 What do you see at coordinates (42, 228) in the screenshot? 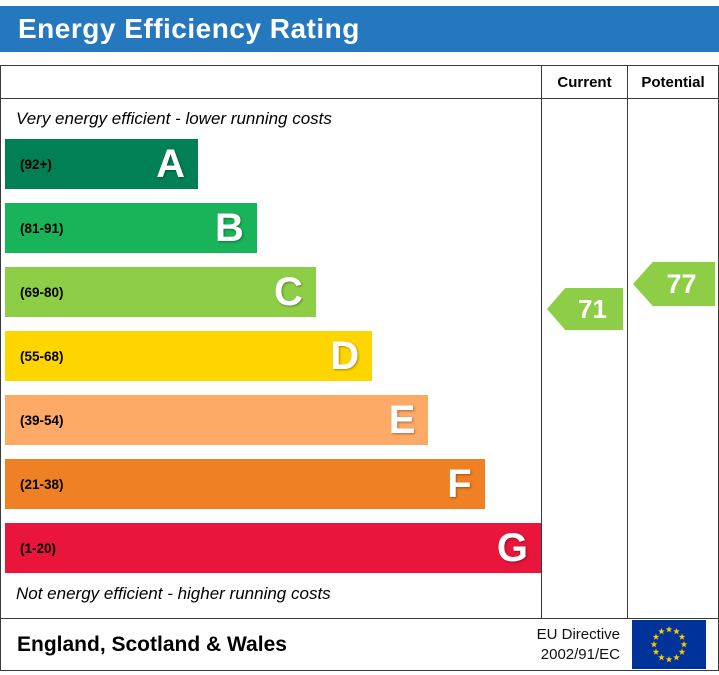
I see `band-b-range-label: (81-91)` at bounding box center [42, 228].